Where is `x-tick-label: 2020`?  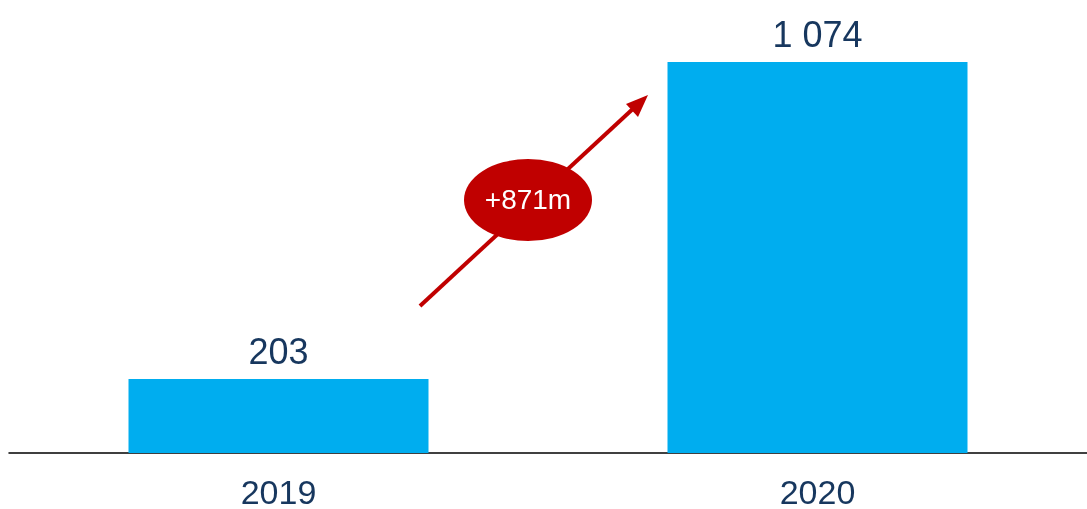
x-tick-label: 2020 is located at coordinates (817, 491).